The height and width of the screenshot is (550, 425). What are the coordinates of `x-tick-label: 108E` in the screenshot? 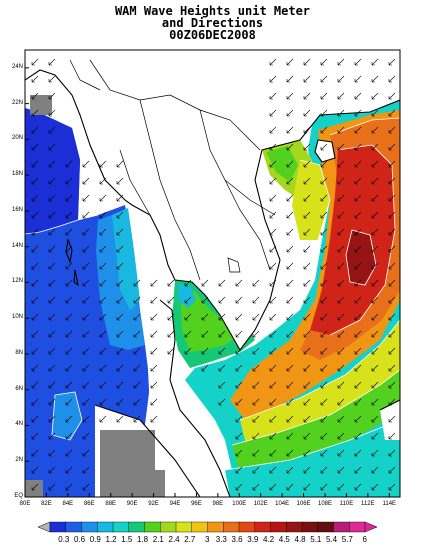 It's located at (325, 504).